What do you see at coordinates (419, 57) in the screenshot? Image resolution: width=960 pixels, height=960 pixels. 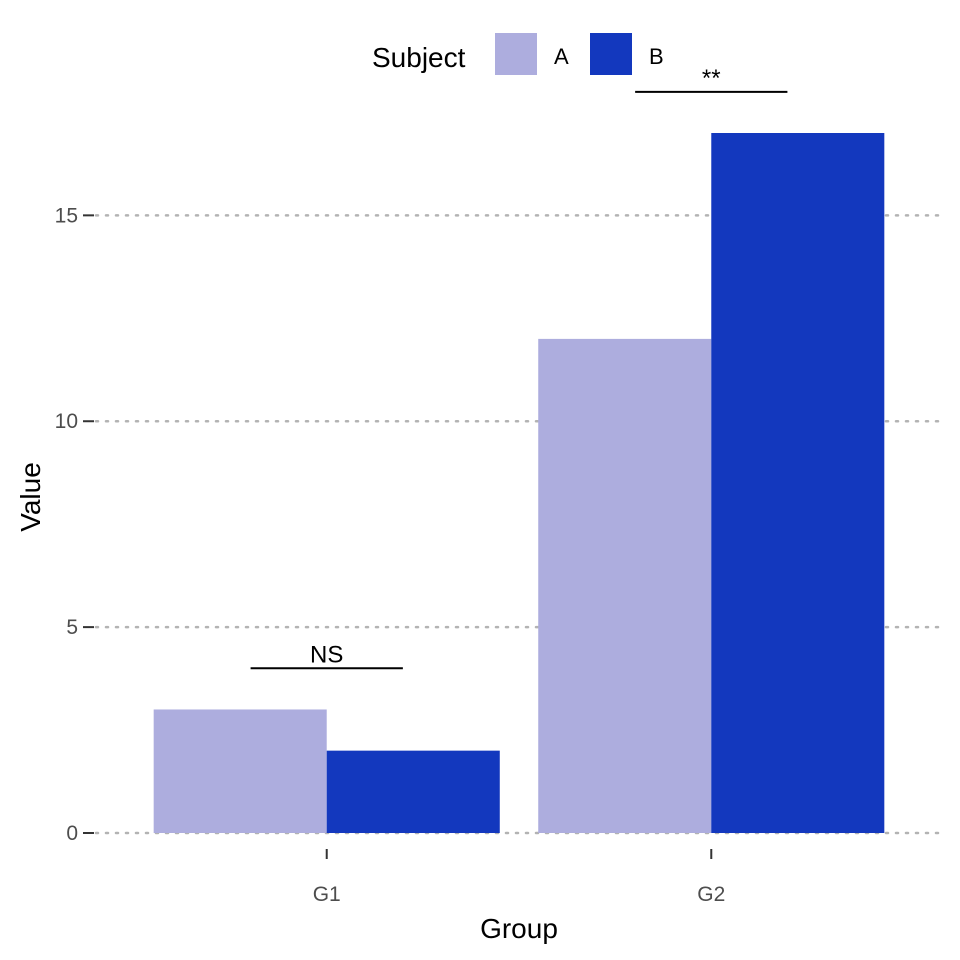 I see `legend-title: Subject` at bounding box center [419, 57].